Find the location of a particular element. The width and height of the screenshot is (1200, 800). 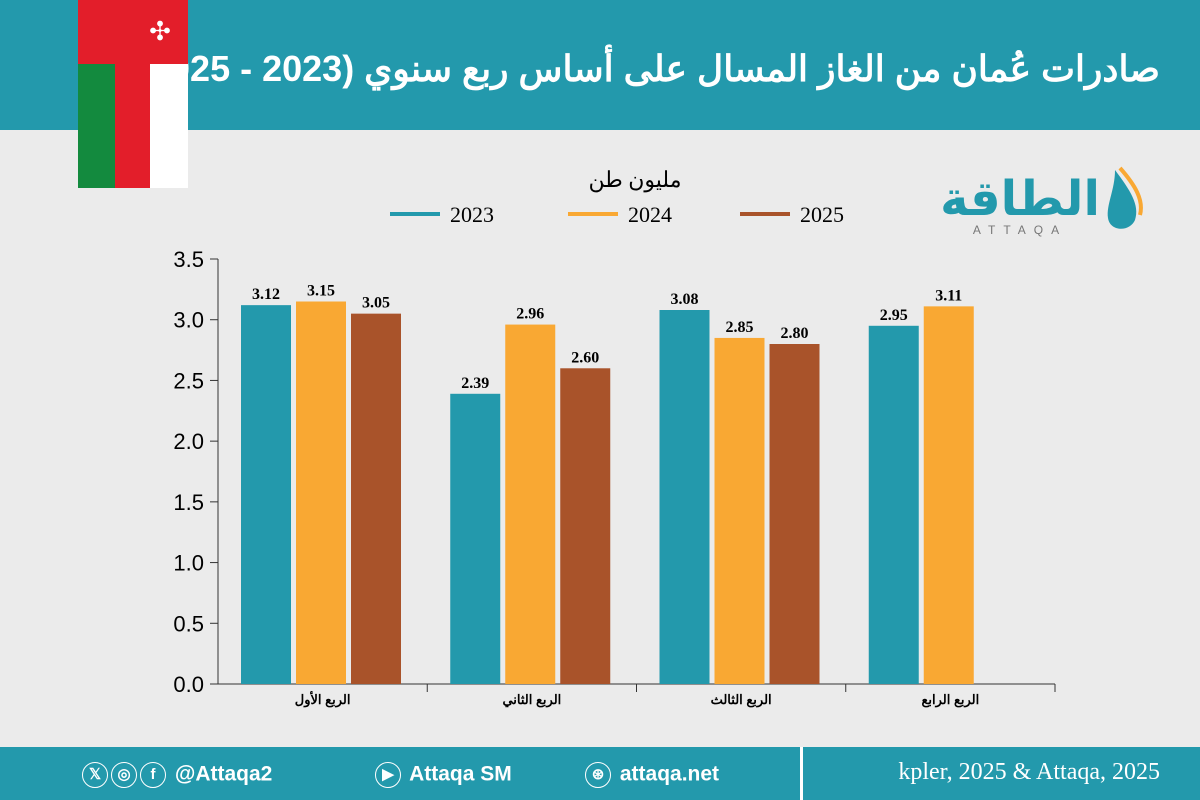

data-label: 2.95 is located at coordinates (894, 315).